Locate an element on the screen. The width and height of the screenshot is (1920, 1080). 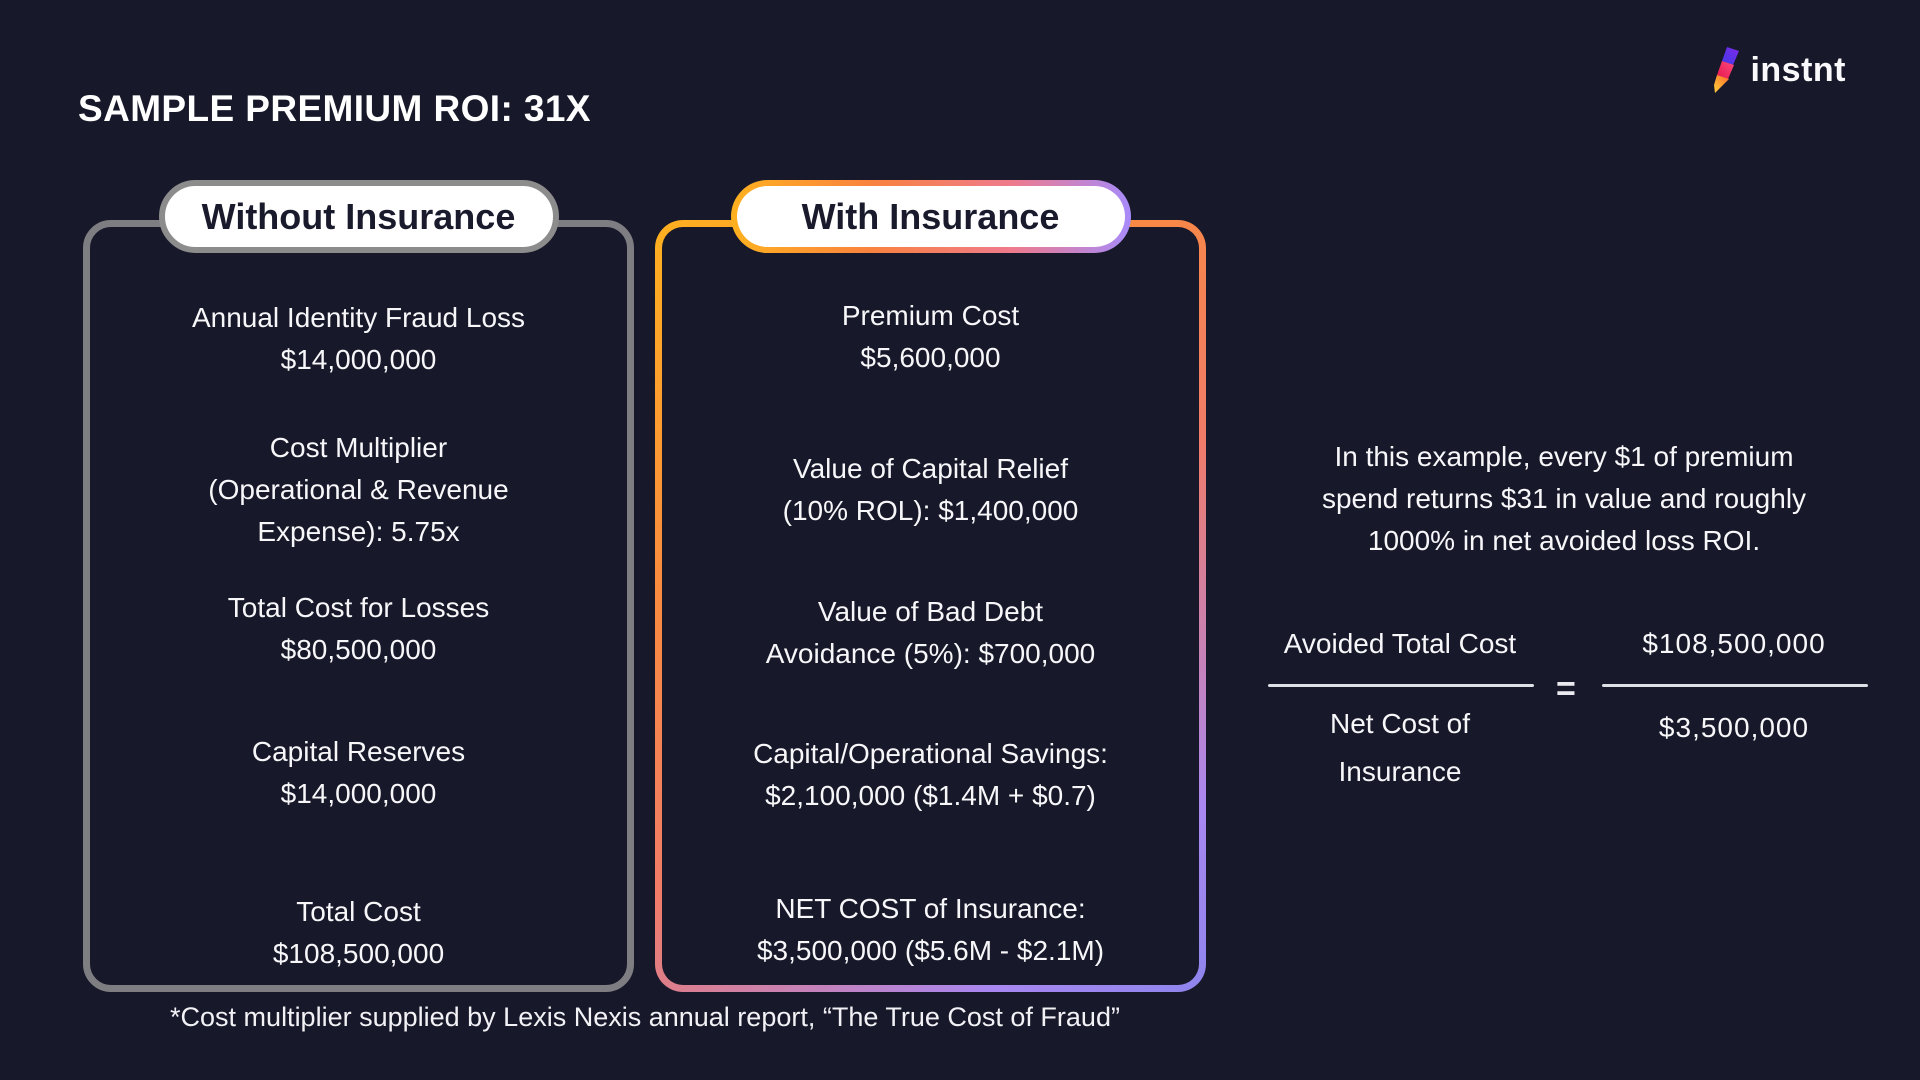
without-insurance-header-pill: Without Insurance is located at coordinates (358, 216).